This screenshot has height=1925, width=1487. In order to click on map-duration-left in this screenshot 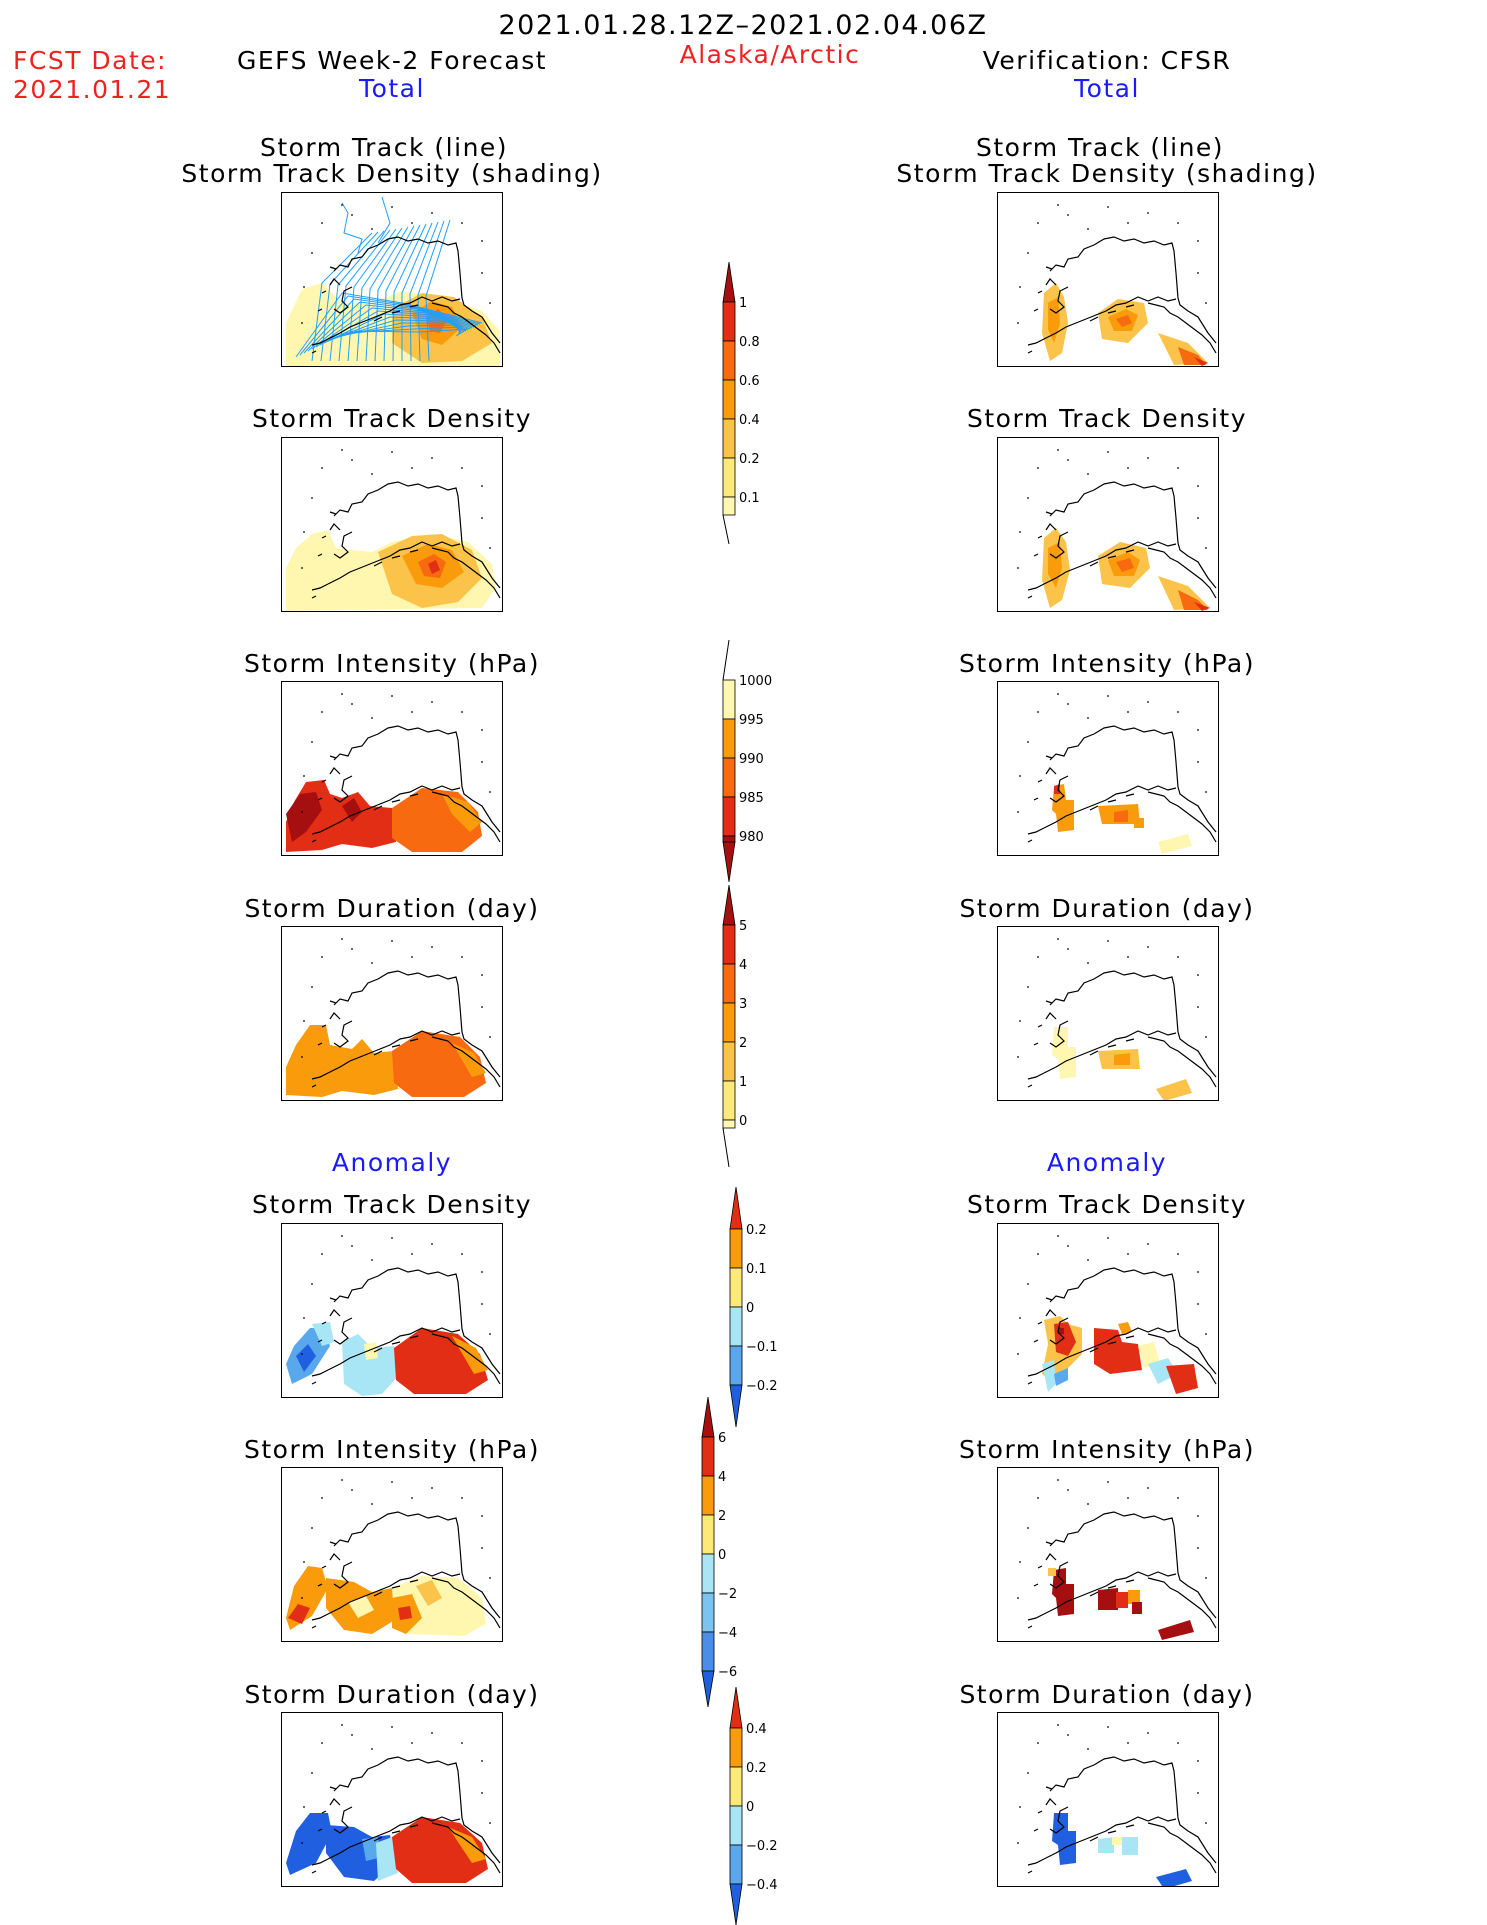, I will do `click(392, 1013)`.